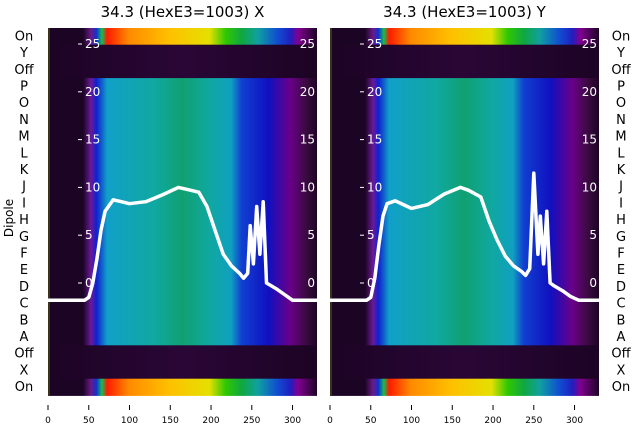 This screenshot has height=440, width=640. What do you see at coordinates (464, 204) in the screenshot?
I see `heatmap-row-I` at bounding box center [464, 204].